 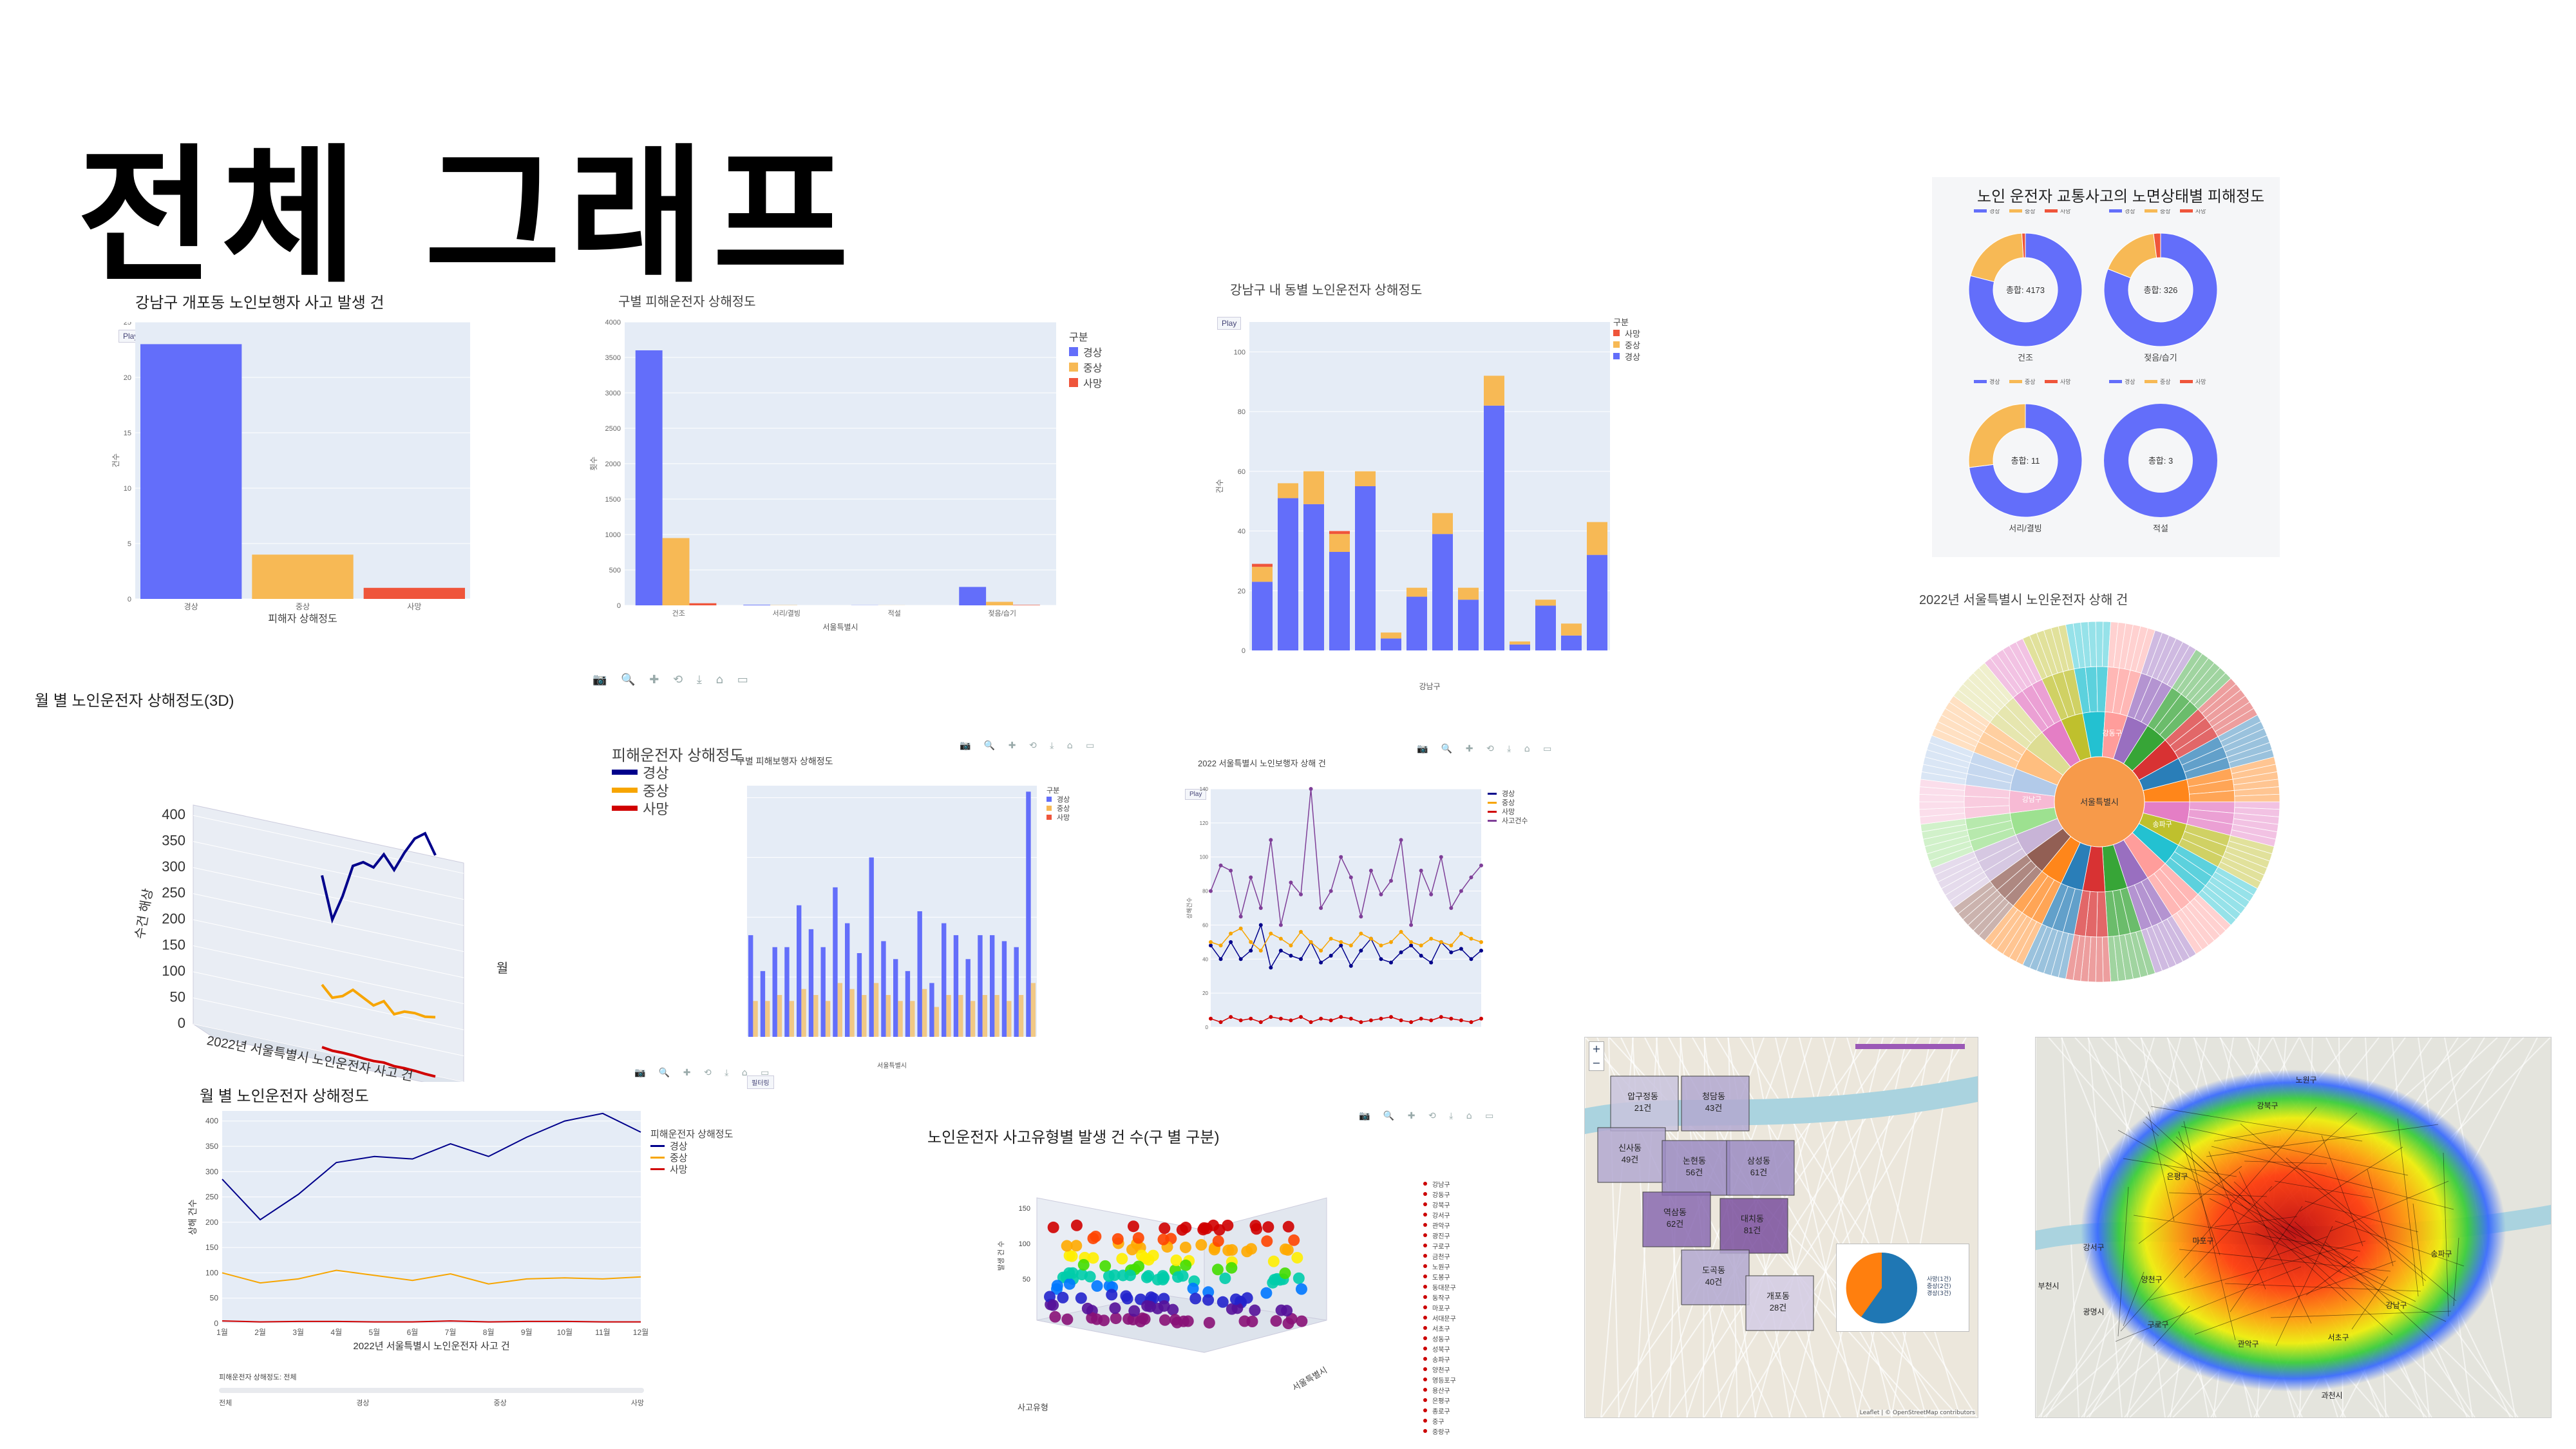 I want to click on y-tick-label: 150, so click(x=211, y=1247).